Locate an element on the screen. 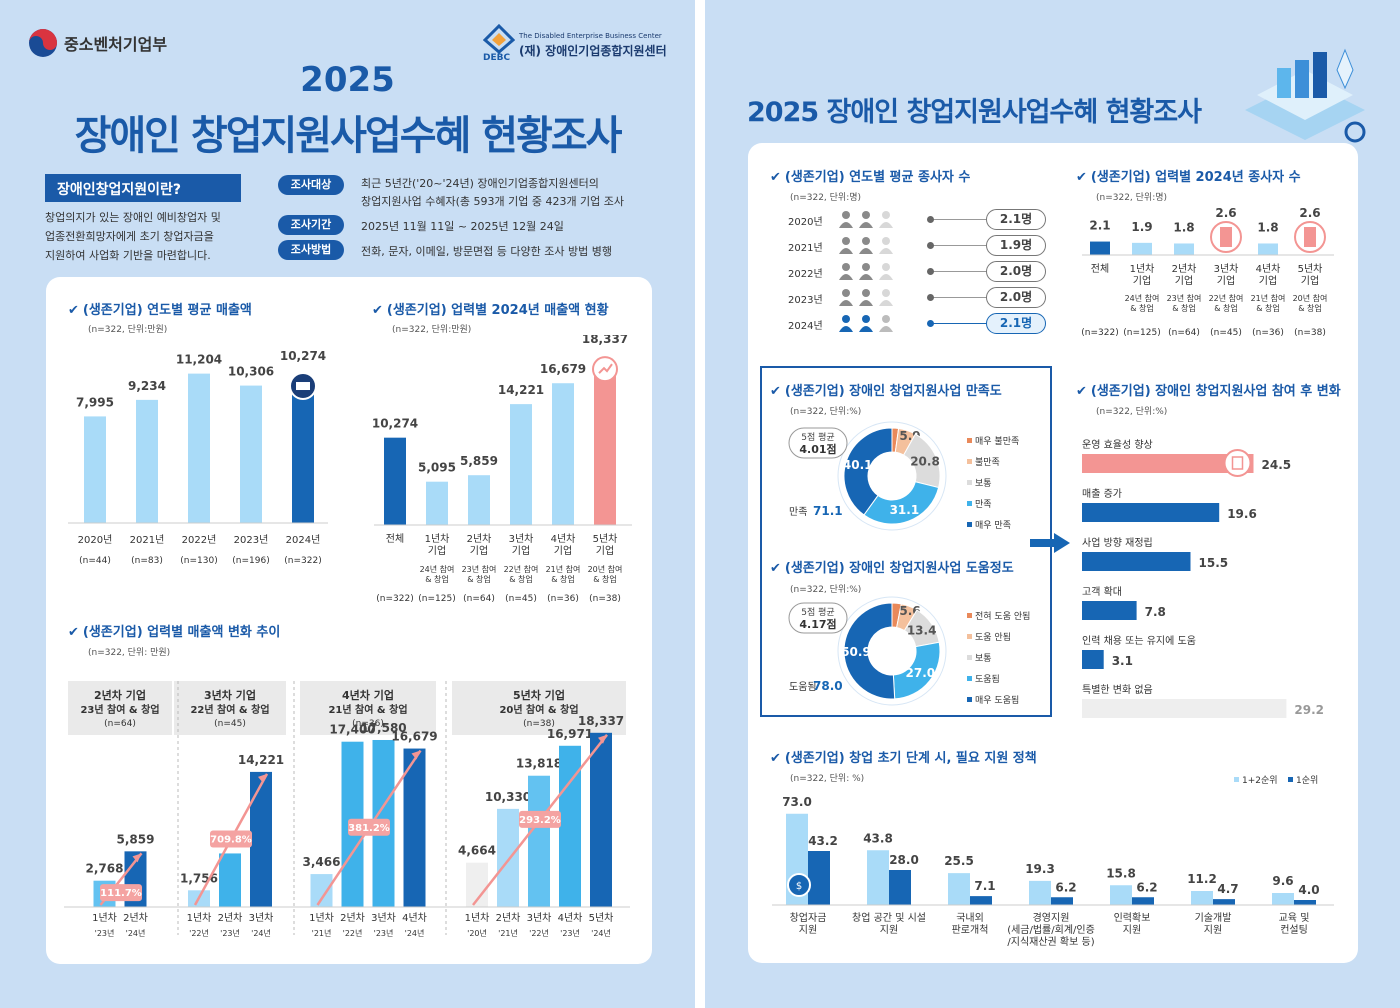 This screenshot has height=1008, width=1400. bar-value-label: 3.1 is located at coordinates (1122, 661).